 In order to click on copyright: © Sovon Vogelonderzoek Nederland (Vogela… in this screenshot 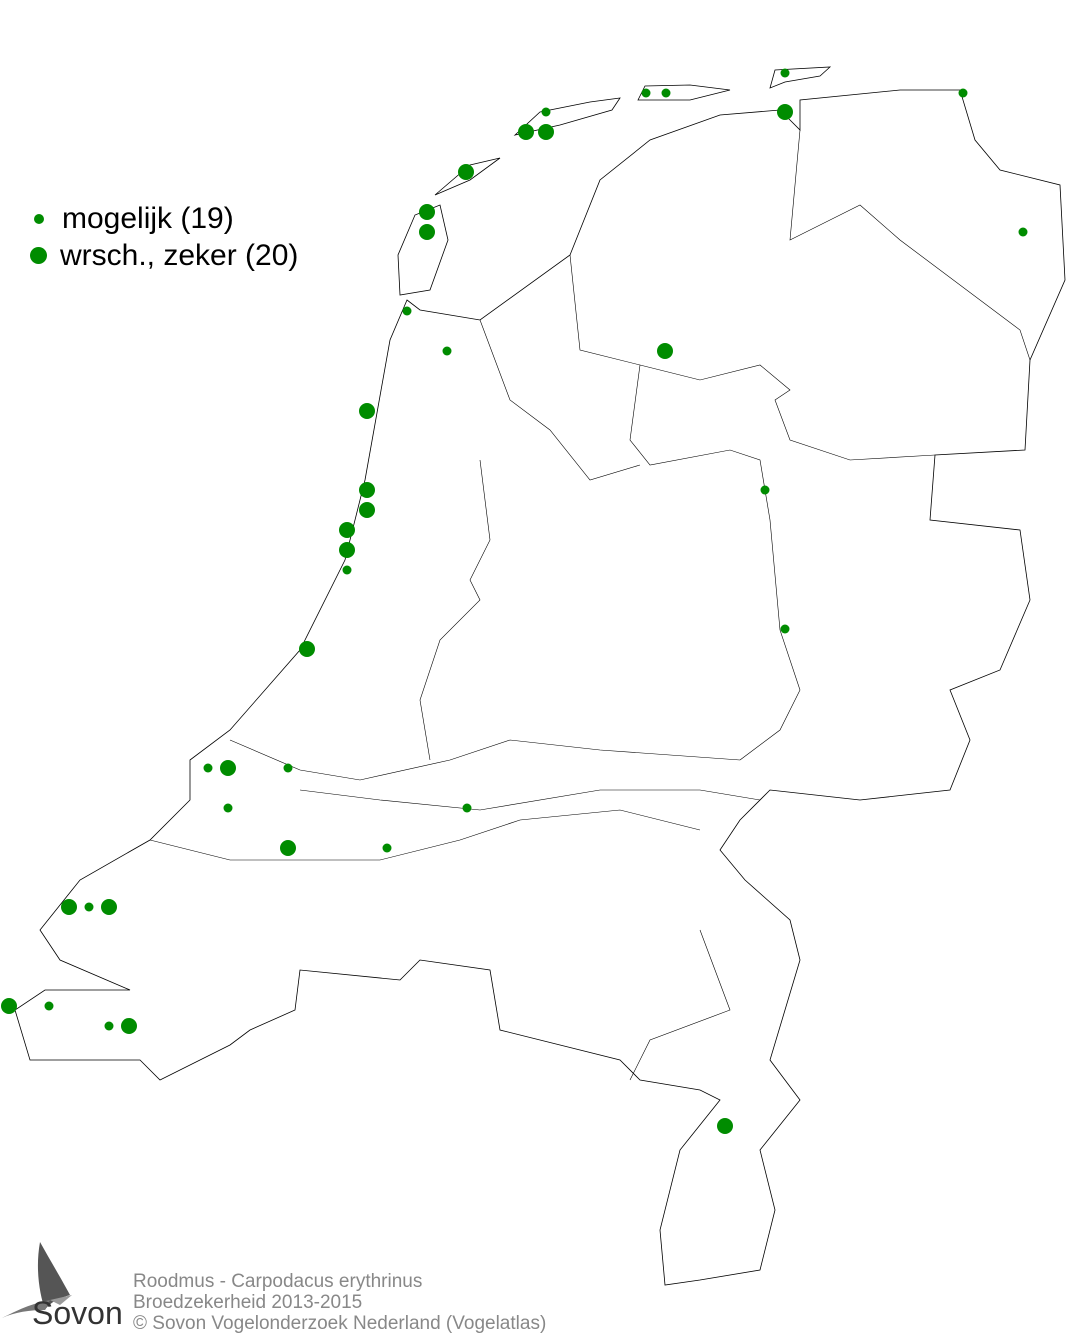, I will do `click(340, 1323)`.